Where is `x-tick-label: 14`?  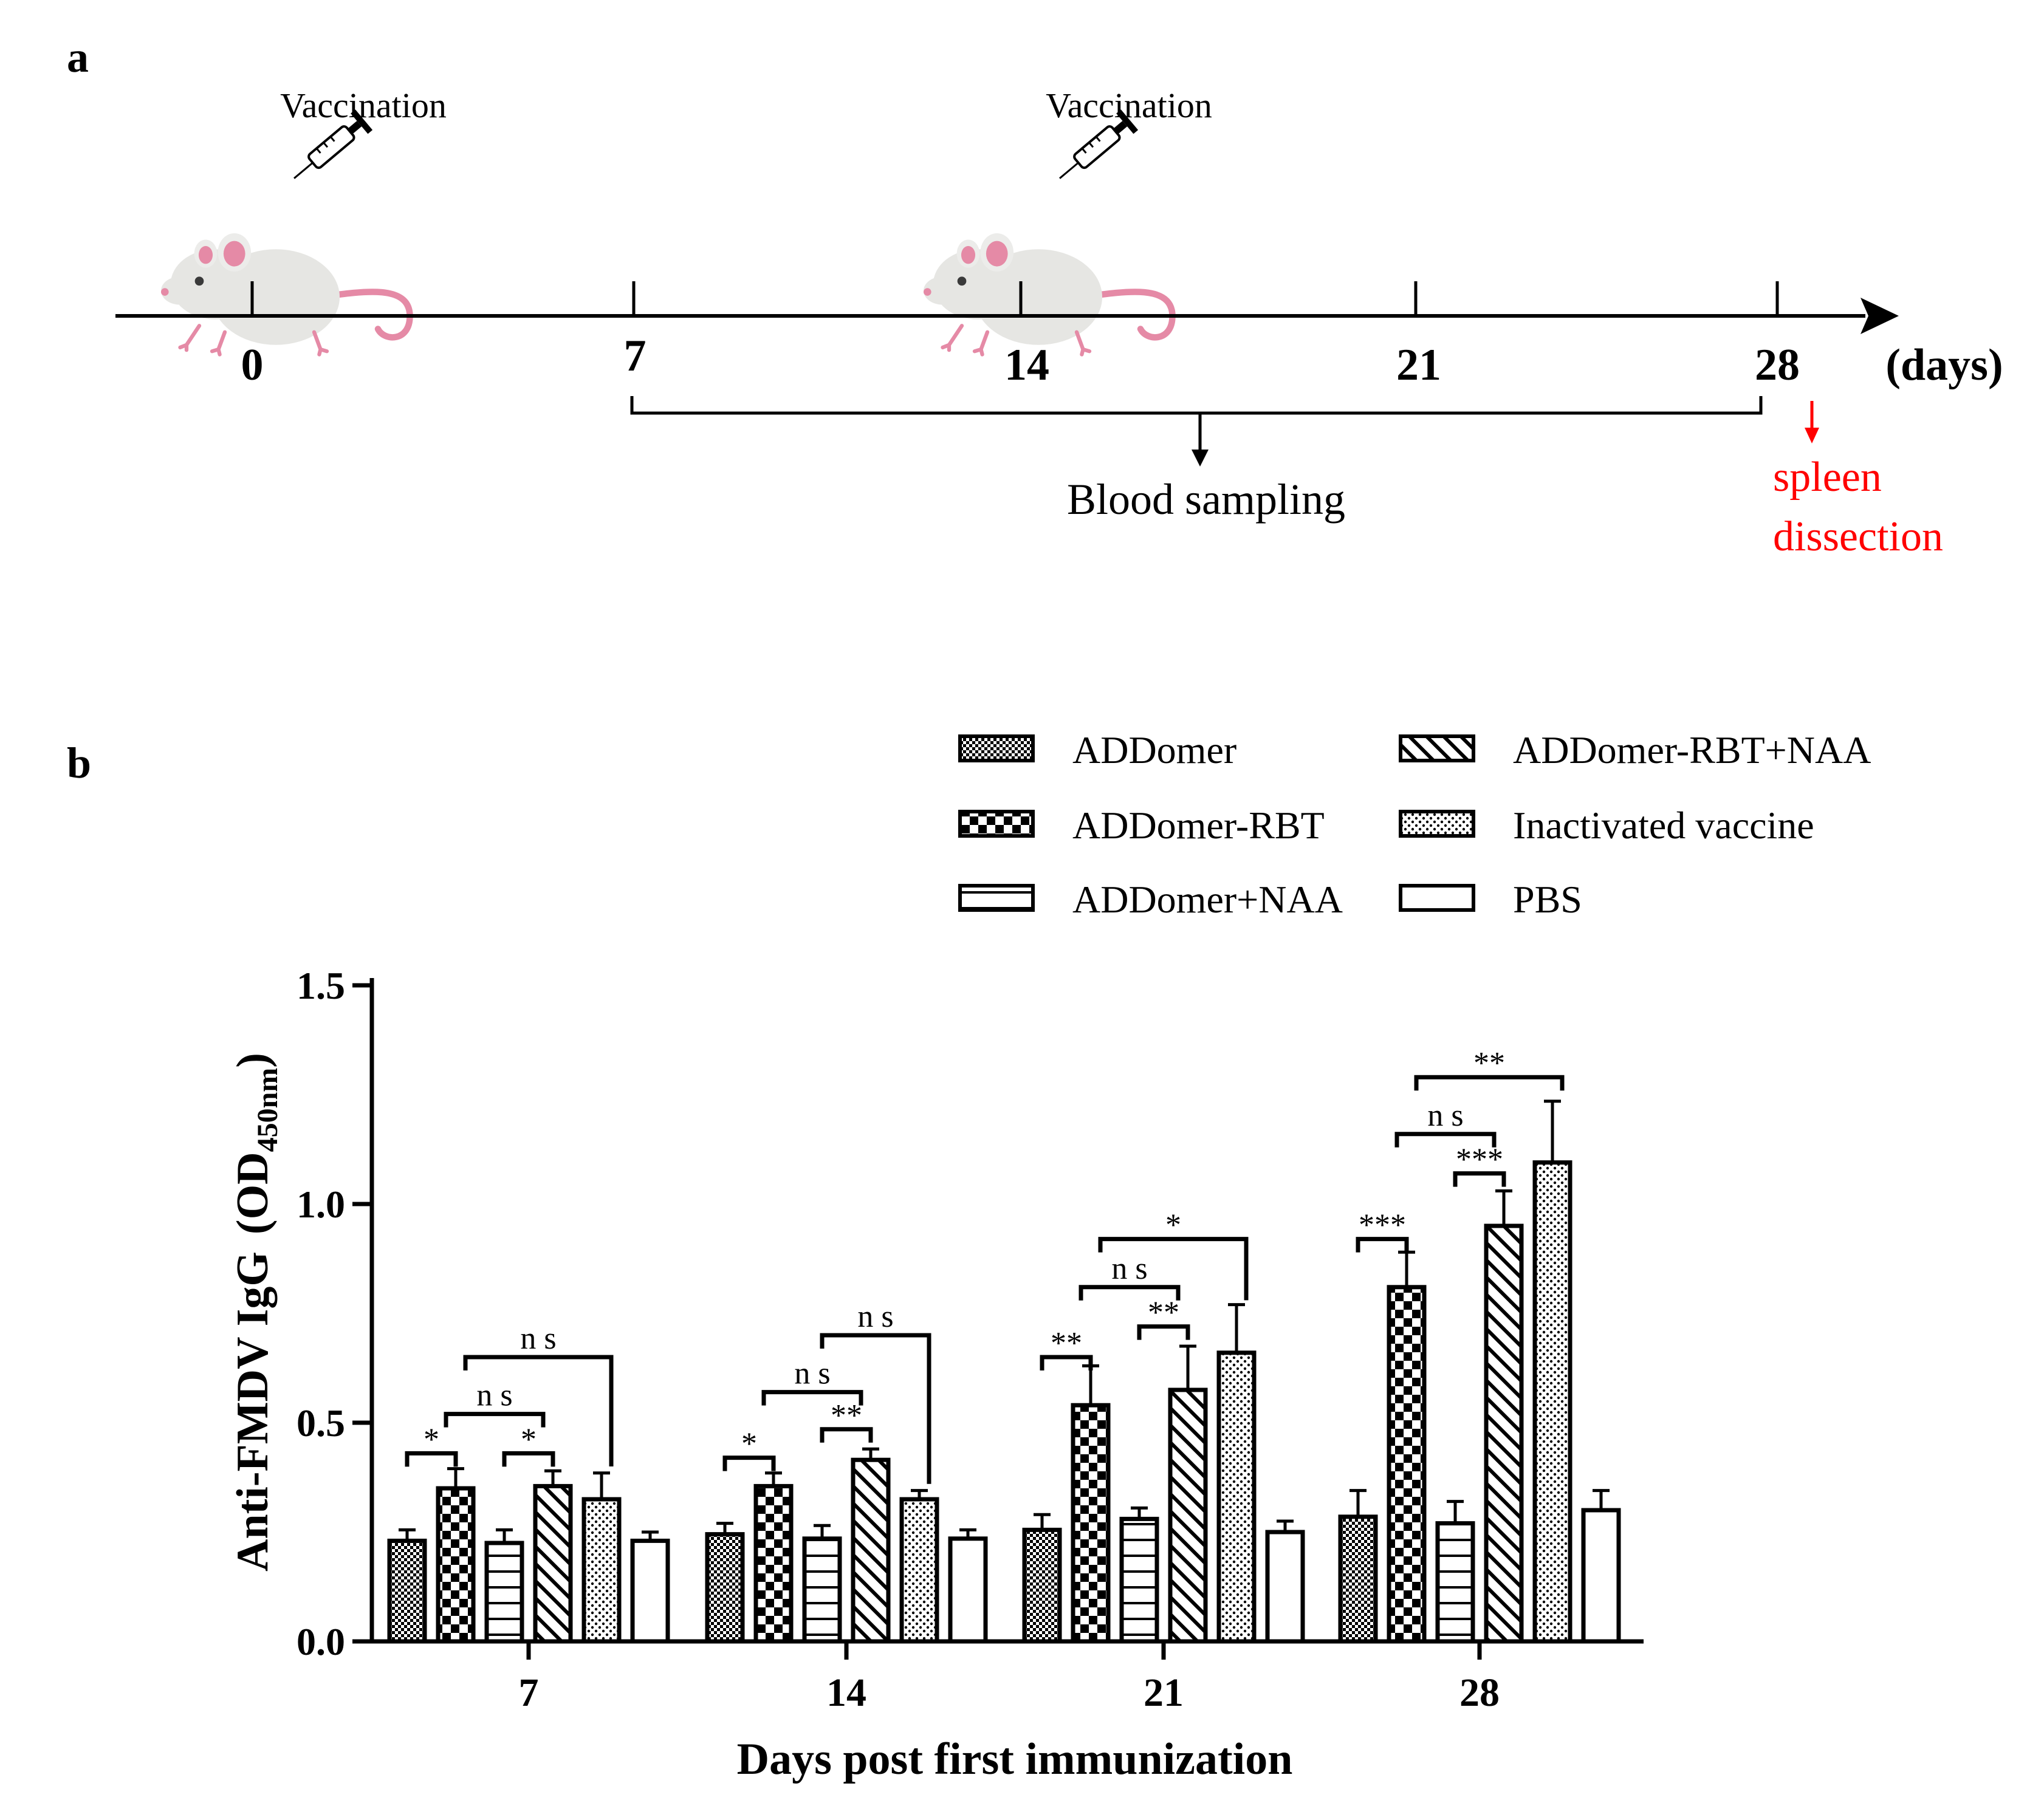
x-tick-label: 14 is located at coordinates (846, 1693).